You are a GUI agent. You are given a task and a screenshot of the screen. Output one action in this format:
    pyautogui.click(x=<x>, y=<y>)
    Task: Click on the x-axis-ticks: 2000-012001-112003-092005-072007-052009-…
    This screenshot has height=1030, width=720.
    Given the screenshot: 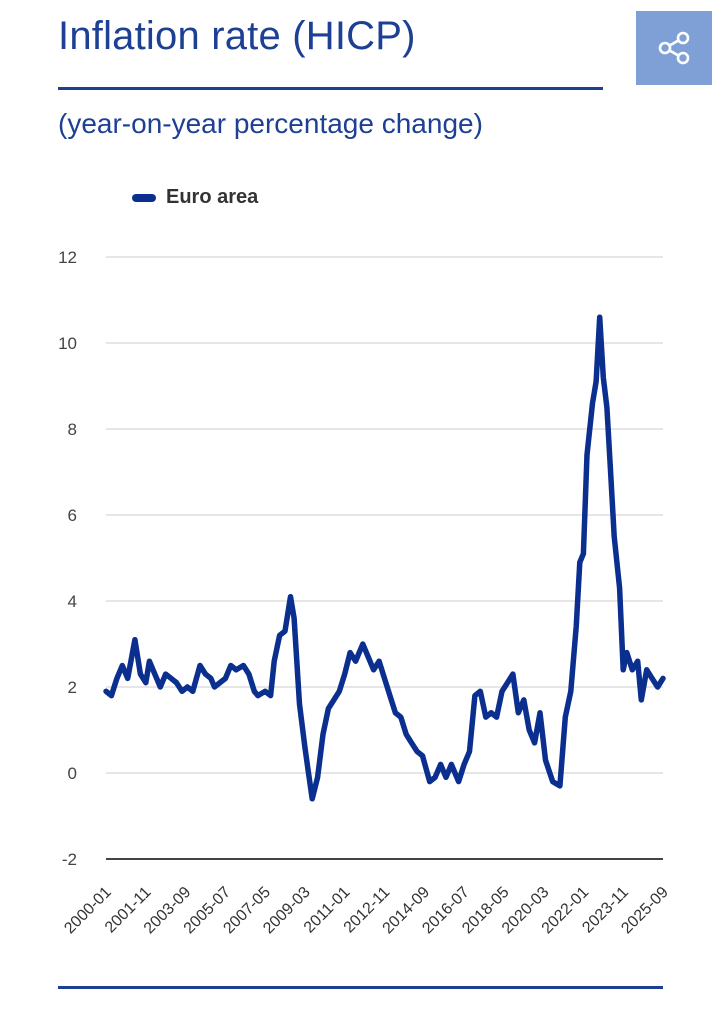 What is the action you would take?
    pyautogui.click(x=366, y=911)
    